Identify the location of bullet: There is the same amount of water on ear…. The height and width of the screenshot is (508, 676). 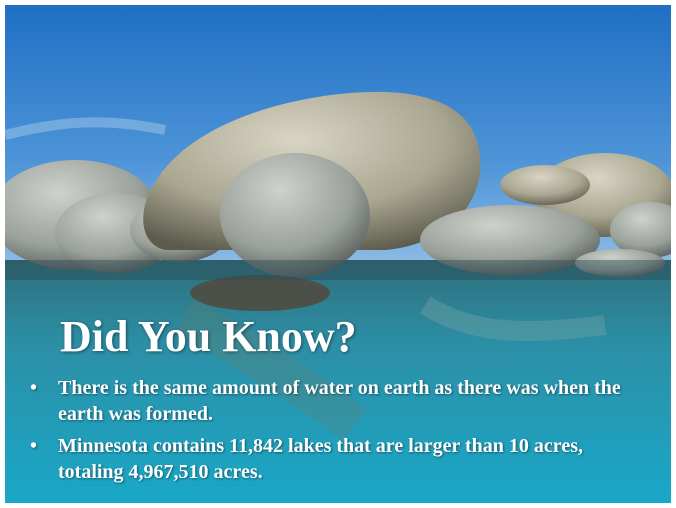
(330, 401).